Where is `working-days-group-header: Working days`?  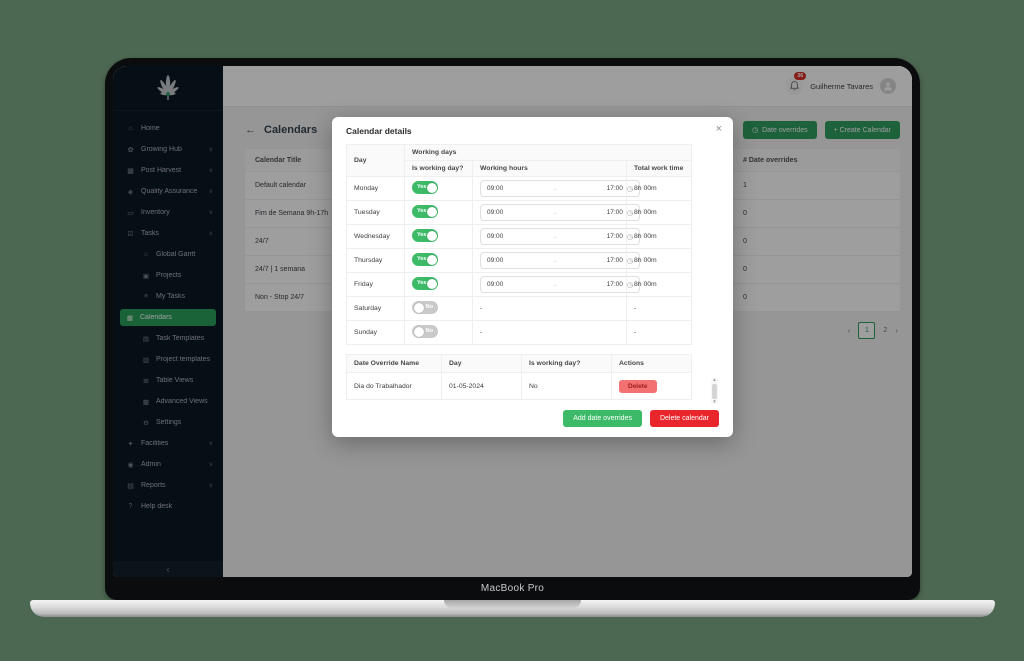
working-days-group-header: Working days is located at coordinates (548, 152).